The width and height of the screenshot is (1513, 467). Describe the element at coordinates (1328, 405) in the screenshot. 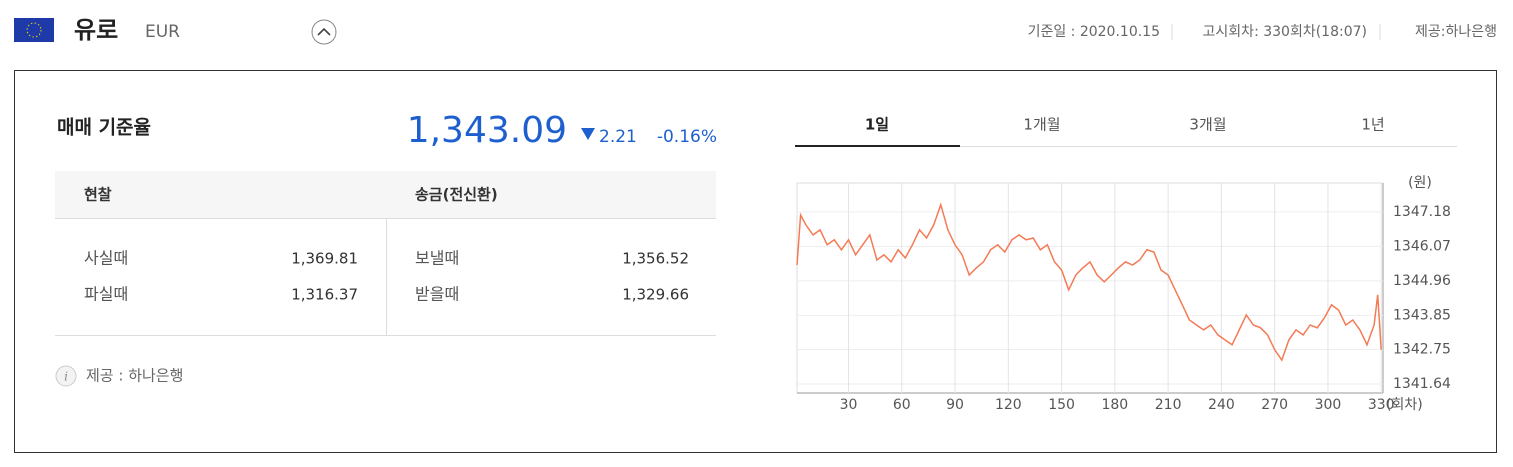

I see `x-tick-label: 300` at that location.